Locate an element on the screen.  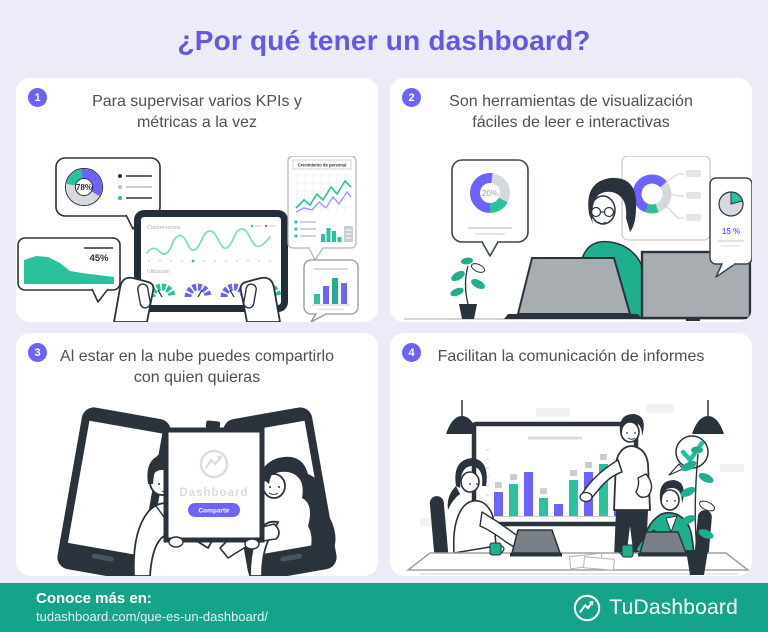
area-value-label: 45% is located at coordinates (99, 258).